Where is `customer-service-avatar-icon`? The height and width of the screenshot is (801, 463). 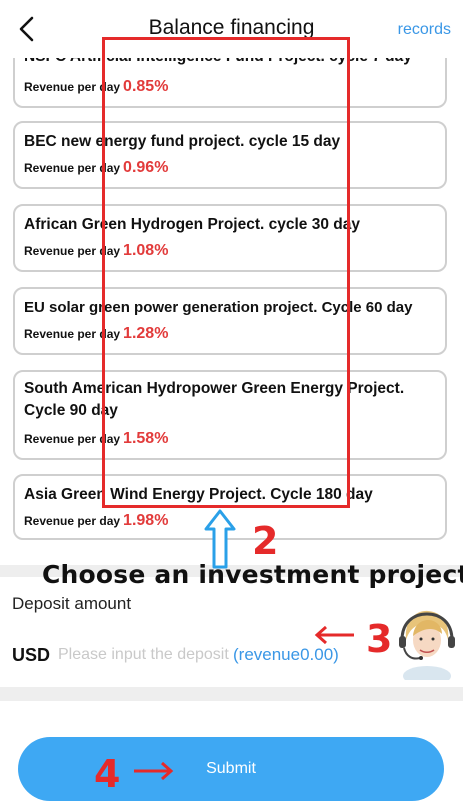
customer-service-avatar-icon is located at coordinates (427, 643).